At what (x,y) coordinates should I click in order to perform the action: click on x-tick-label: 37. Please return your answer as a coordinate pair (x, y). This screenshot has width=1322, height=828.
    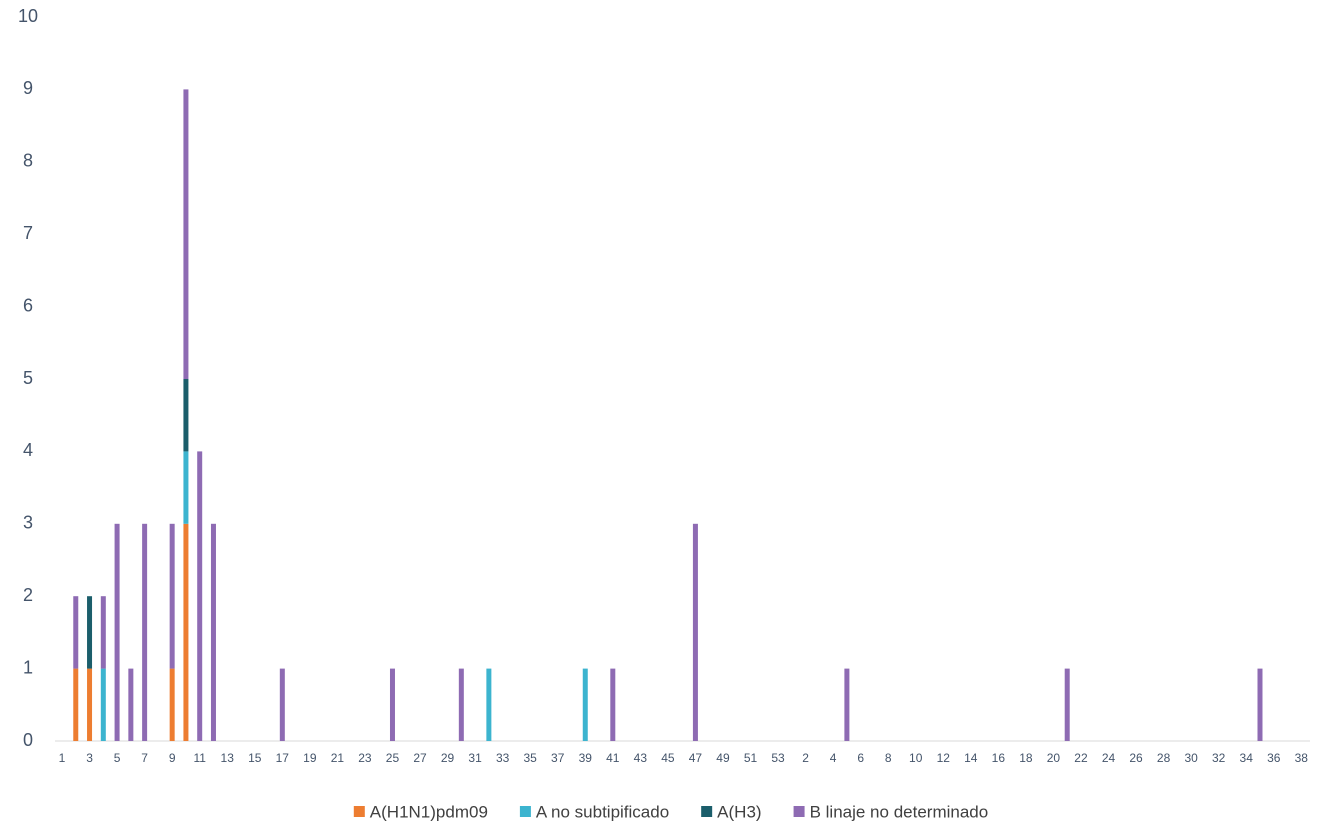
    Looking at the image, I should click on (558, 758).